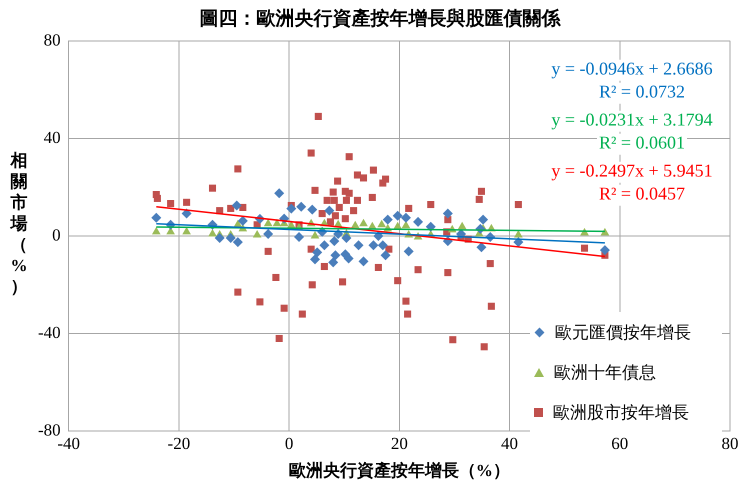  Describe the element at coordinates (605, 373) in the screenshot. I see `legend-label: 歐洲十年債息` at that location.